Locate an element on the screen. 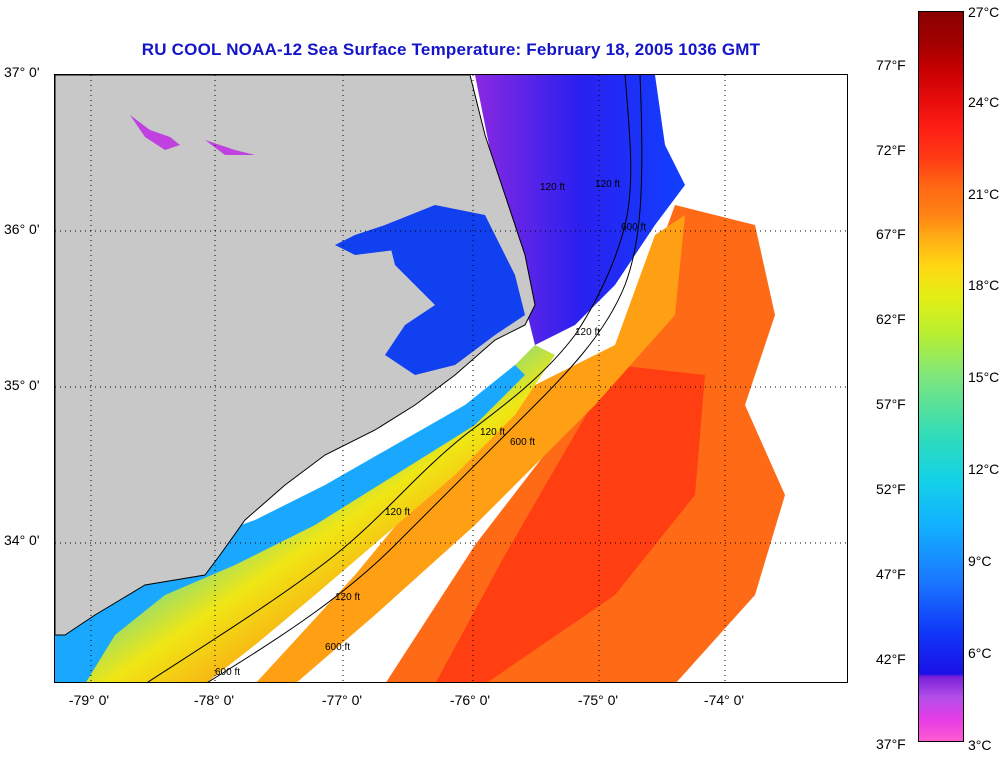 The height and width of the screenshot is (761, 1008). lat-label: 36° 0' is located at coordinates (22, 229).